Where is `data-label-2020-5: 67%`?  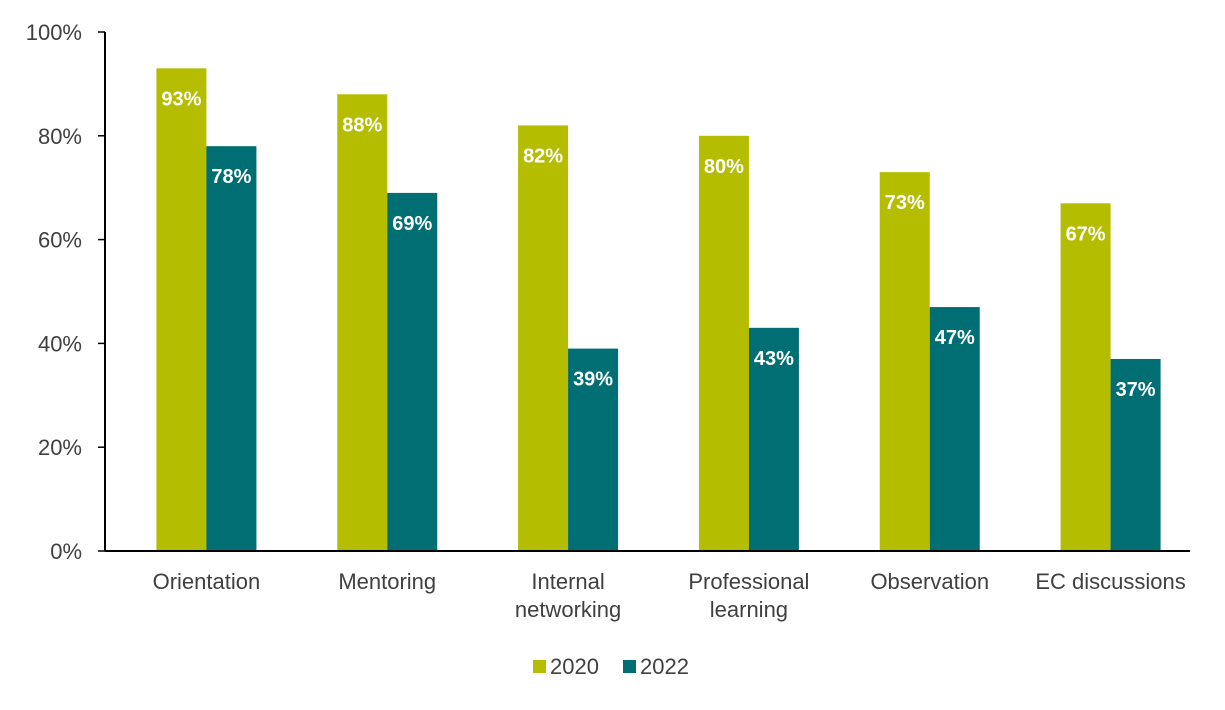
data-label-2020-5: 67% is located at coordinates (1086, 234).